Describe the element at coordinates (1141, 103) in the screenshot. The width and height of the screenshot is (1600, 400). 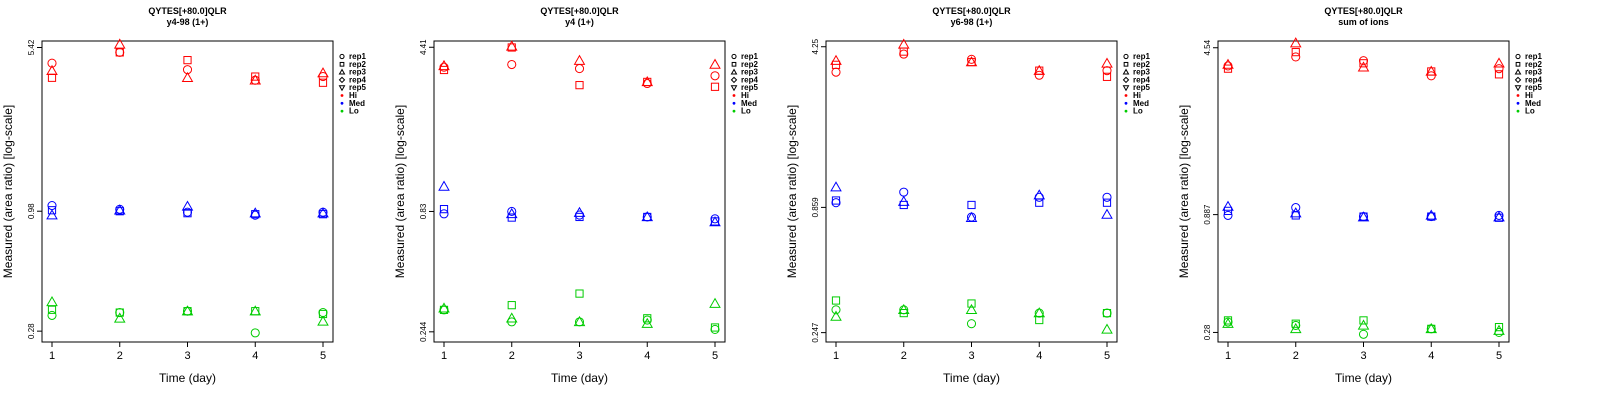
I see `legend-label: Med` at that location.